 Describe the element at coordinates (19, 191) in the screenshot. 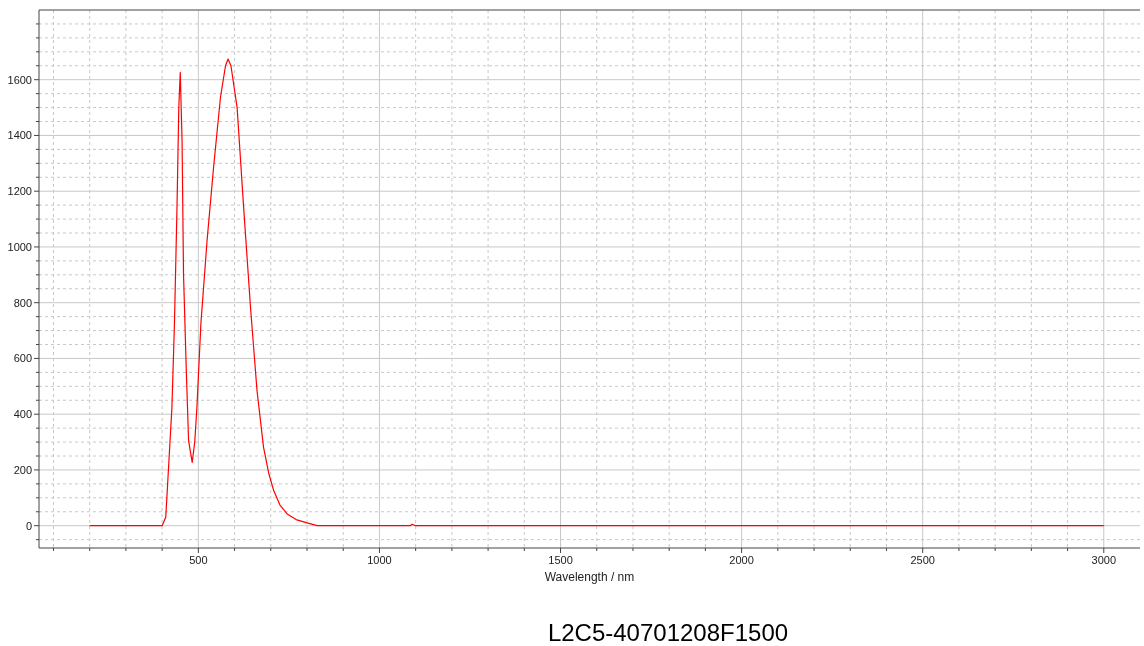

I see `y-tick-label: 1200` at that location.